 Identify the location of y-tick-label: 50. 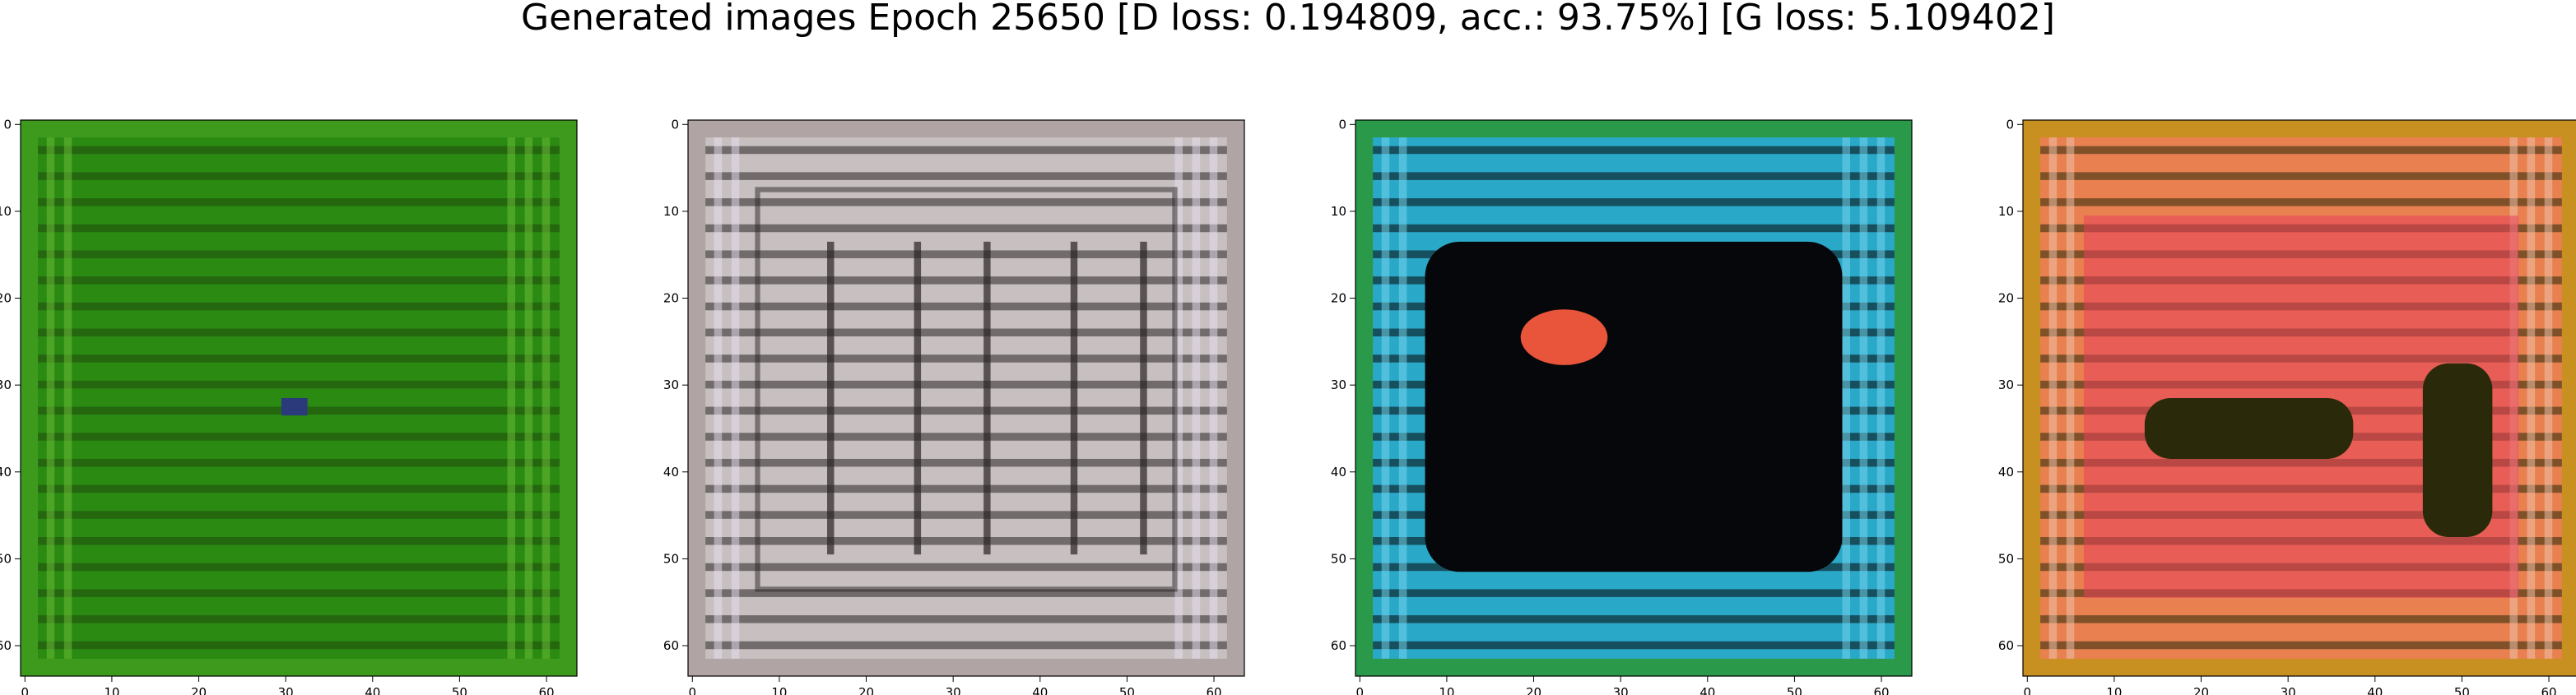
(1338, 558).